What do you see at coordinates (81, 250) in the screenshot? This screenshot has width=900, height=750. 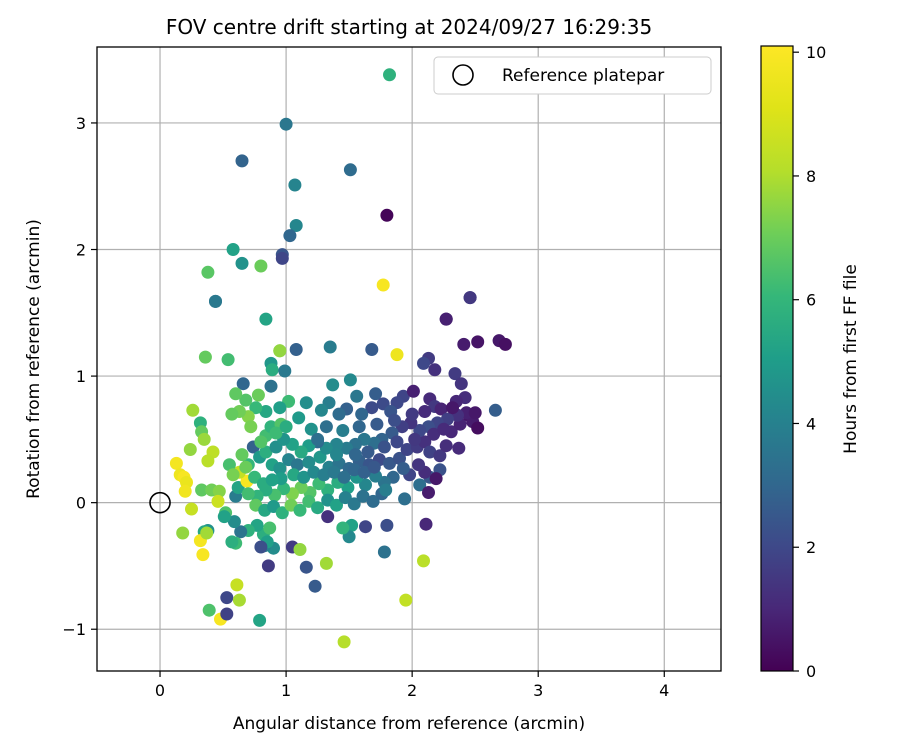 I see `y-tick-label: 2` at bounding box center [81, 250].